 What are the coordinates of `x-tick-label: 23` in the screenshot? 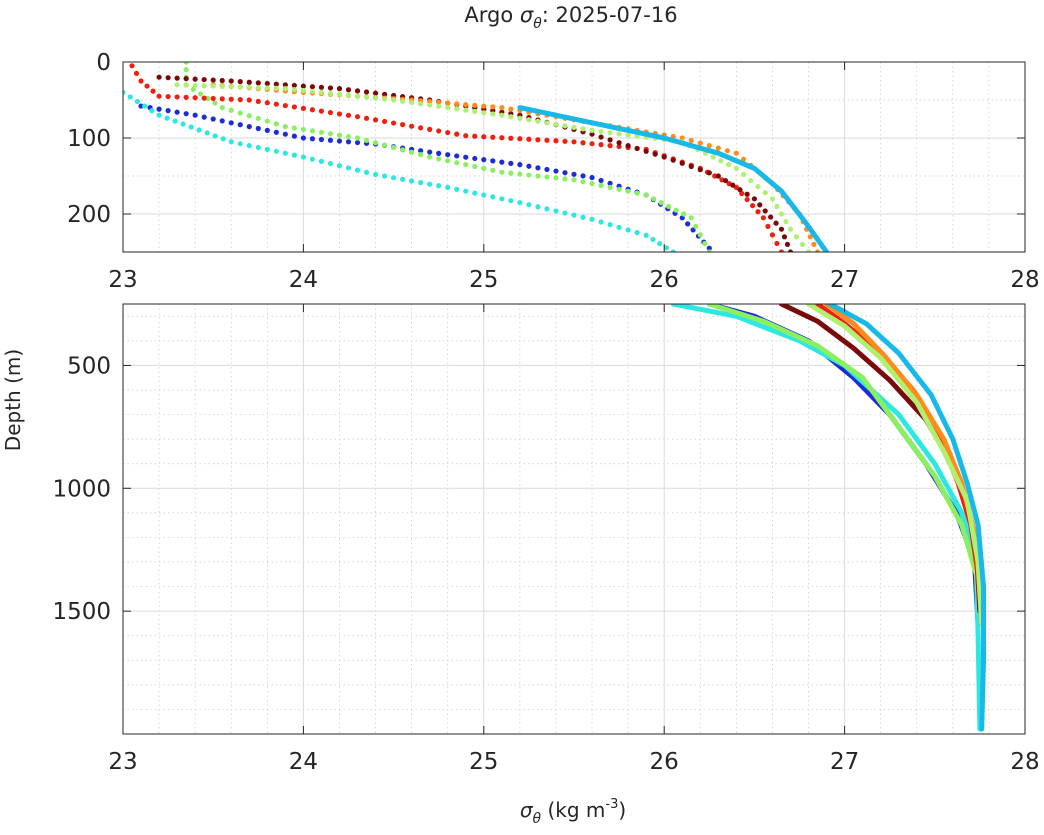 It's located at (122, 280).